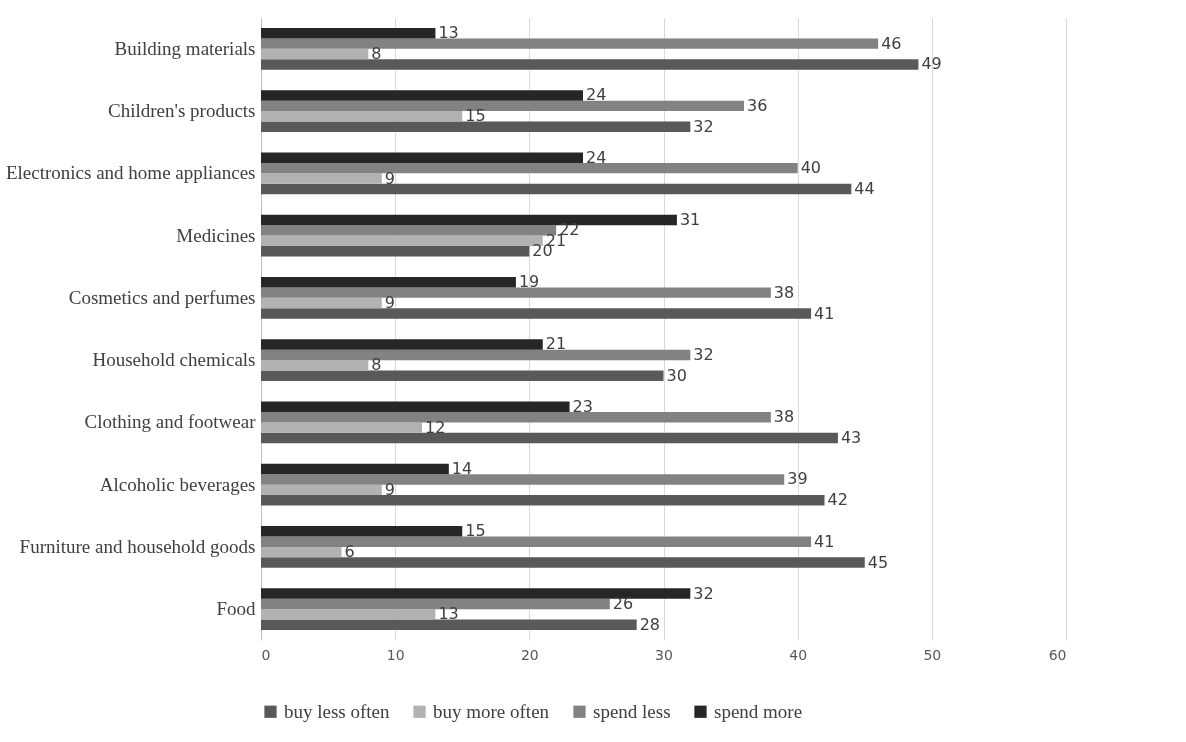 This screenshot has height=742, width=1186. I want to click on data-label: 21, so click(556, 344).